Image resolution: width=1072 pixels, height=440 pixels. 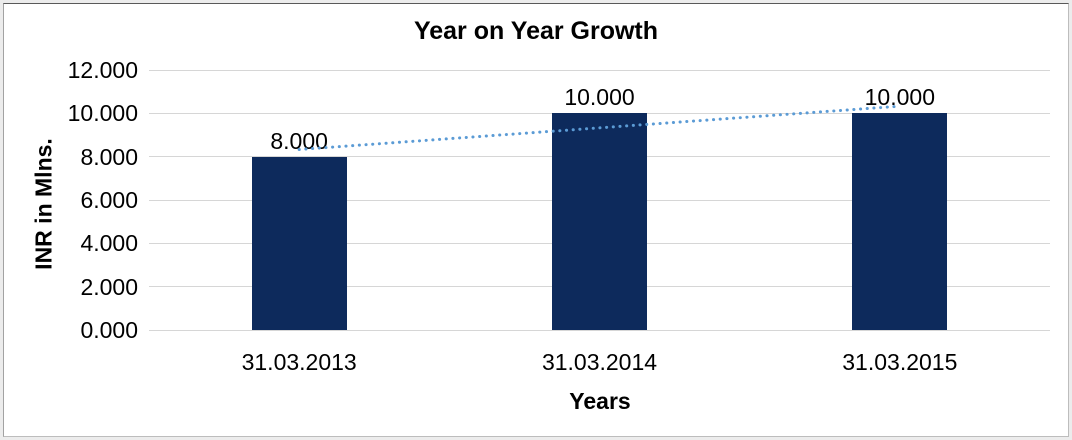 What do you see at coordinates (109, 286) in the screenshot?
I see `y-tick-label: 2.000` at bounding box center [109, 286].